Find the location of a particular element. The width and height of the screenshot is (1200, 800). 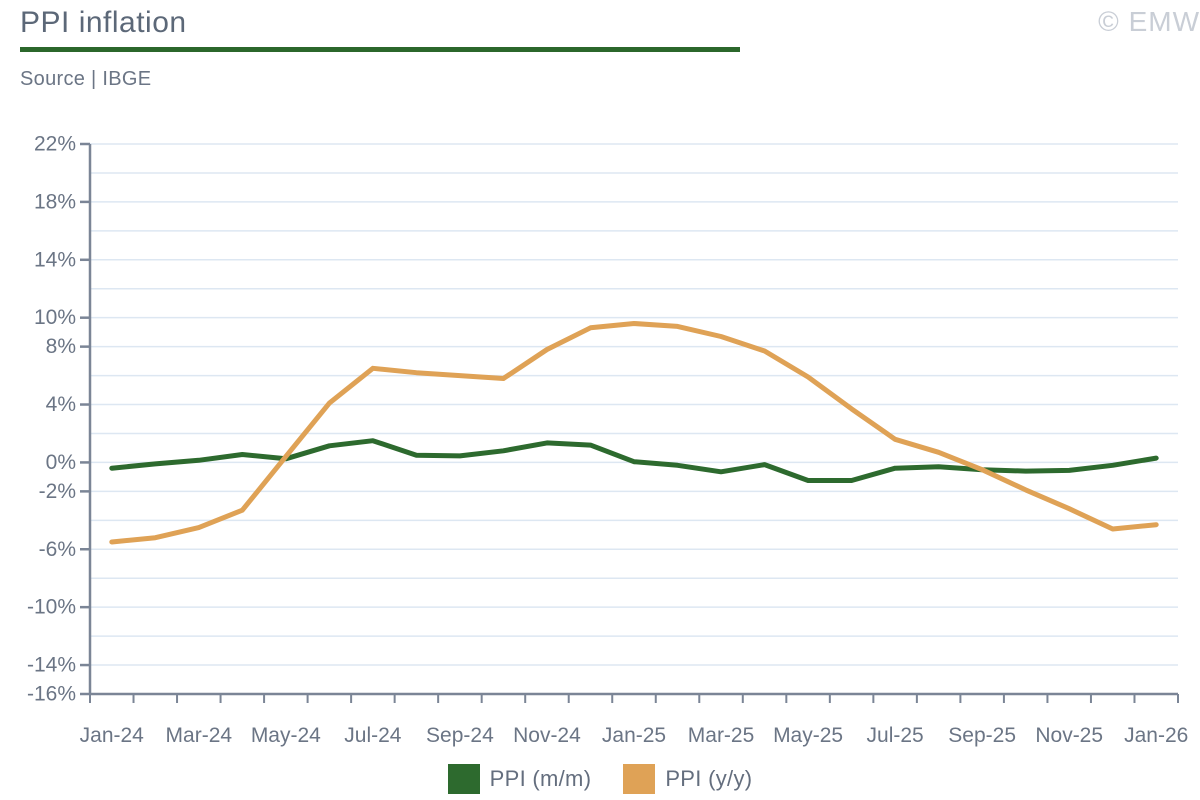

x-axis-tick-label: Jan-26 is located at coordinates (1156, 735).